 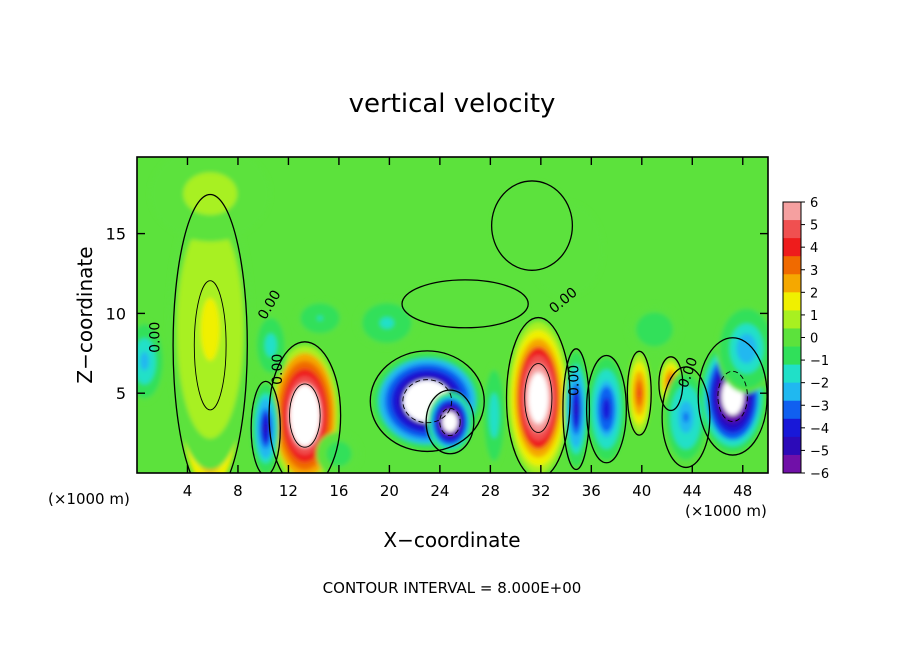 I want to click on chart-title: vertical velocity, so click(x=452, y=104).